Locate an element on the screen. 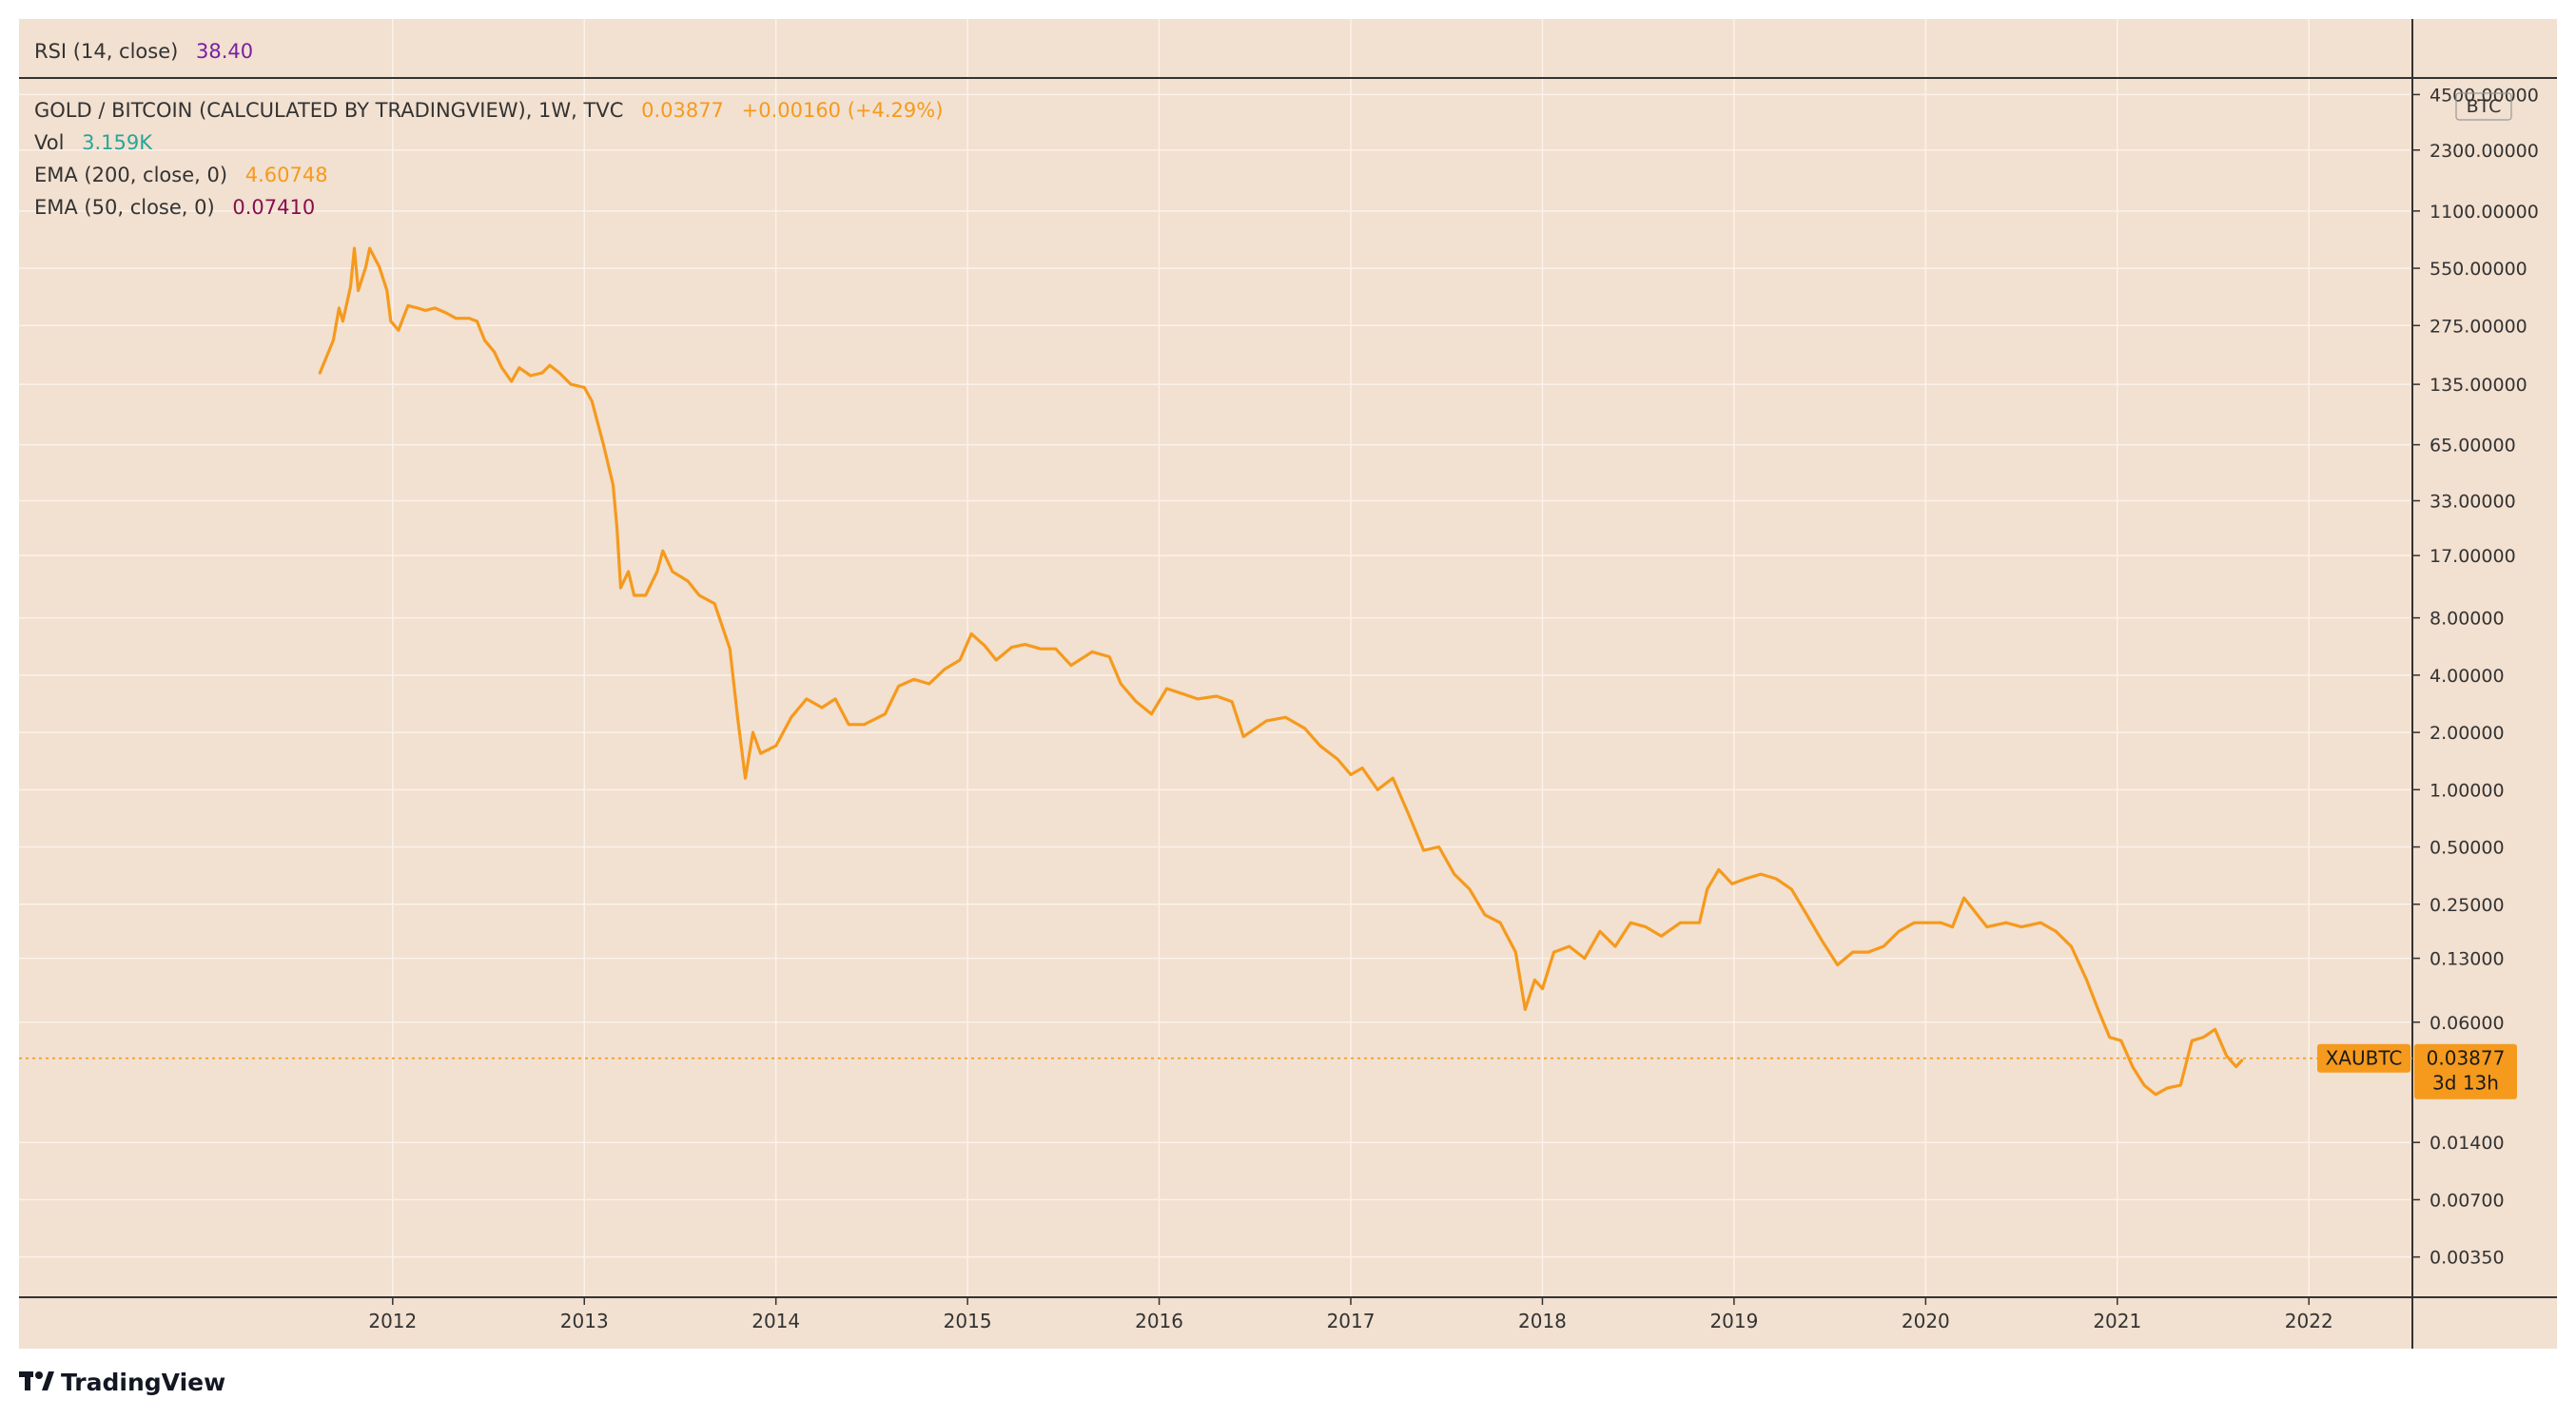  rsi-legend: RSI (14, close) 38.40 is located at coordinates (143, 51).